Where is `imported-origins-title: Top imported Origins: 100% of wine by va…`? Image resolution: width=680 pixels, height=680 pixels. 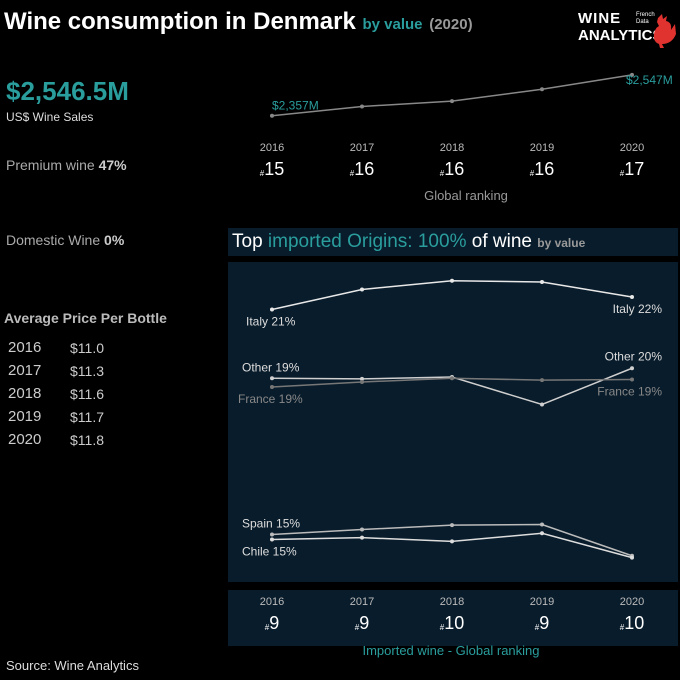
imported-origins-title: Top imported Origins: 100% of wine by va… is located at coordinates (453, 242).